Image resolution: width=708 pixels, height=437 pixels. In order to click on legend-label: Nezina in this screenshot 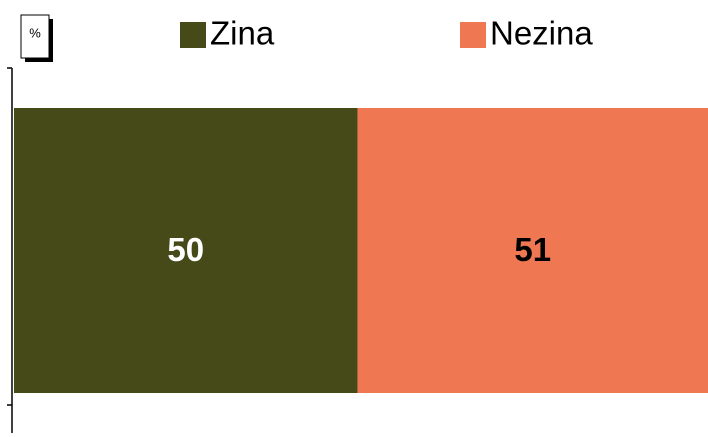, I will do `click(541, 33)`.